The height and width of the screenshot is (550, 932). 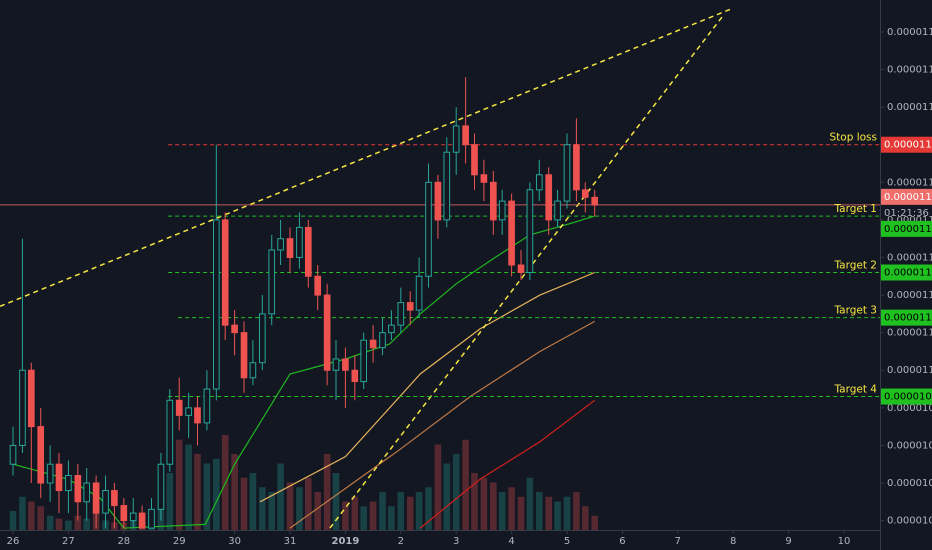 I want to click on y-tick-label: 0.00001150, so click(x=909, y=182).